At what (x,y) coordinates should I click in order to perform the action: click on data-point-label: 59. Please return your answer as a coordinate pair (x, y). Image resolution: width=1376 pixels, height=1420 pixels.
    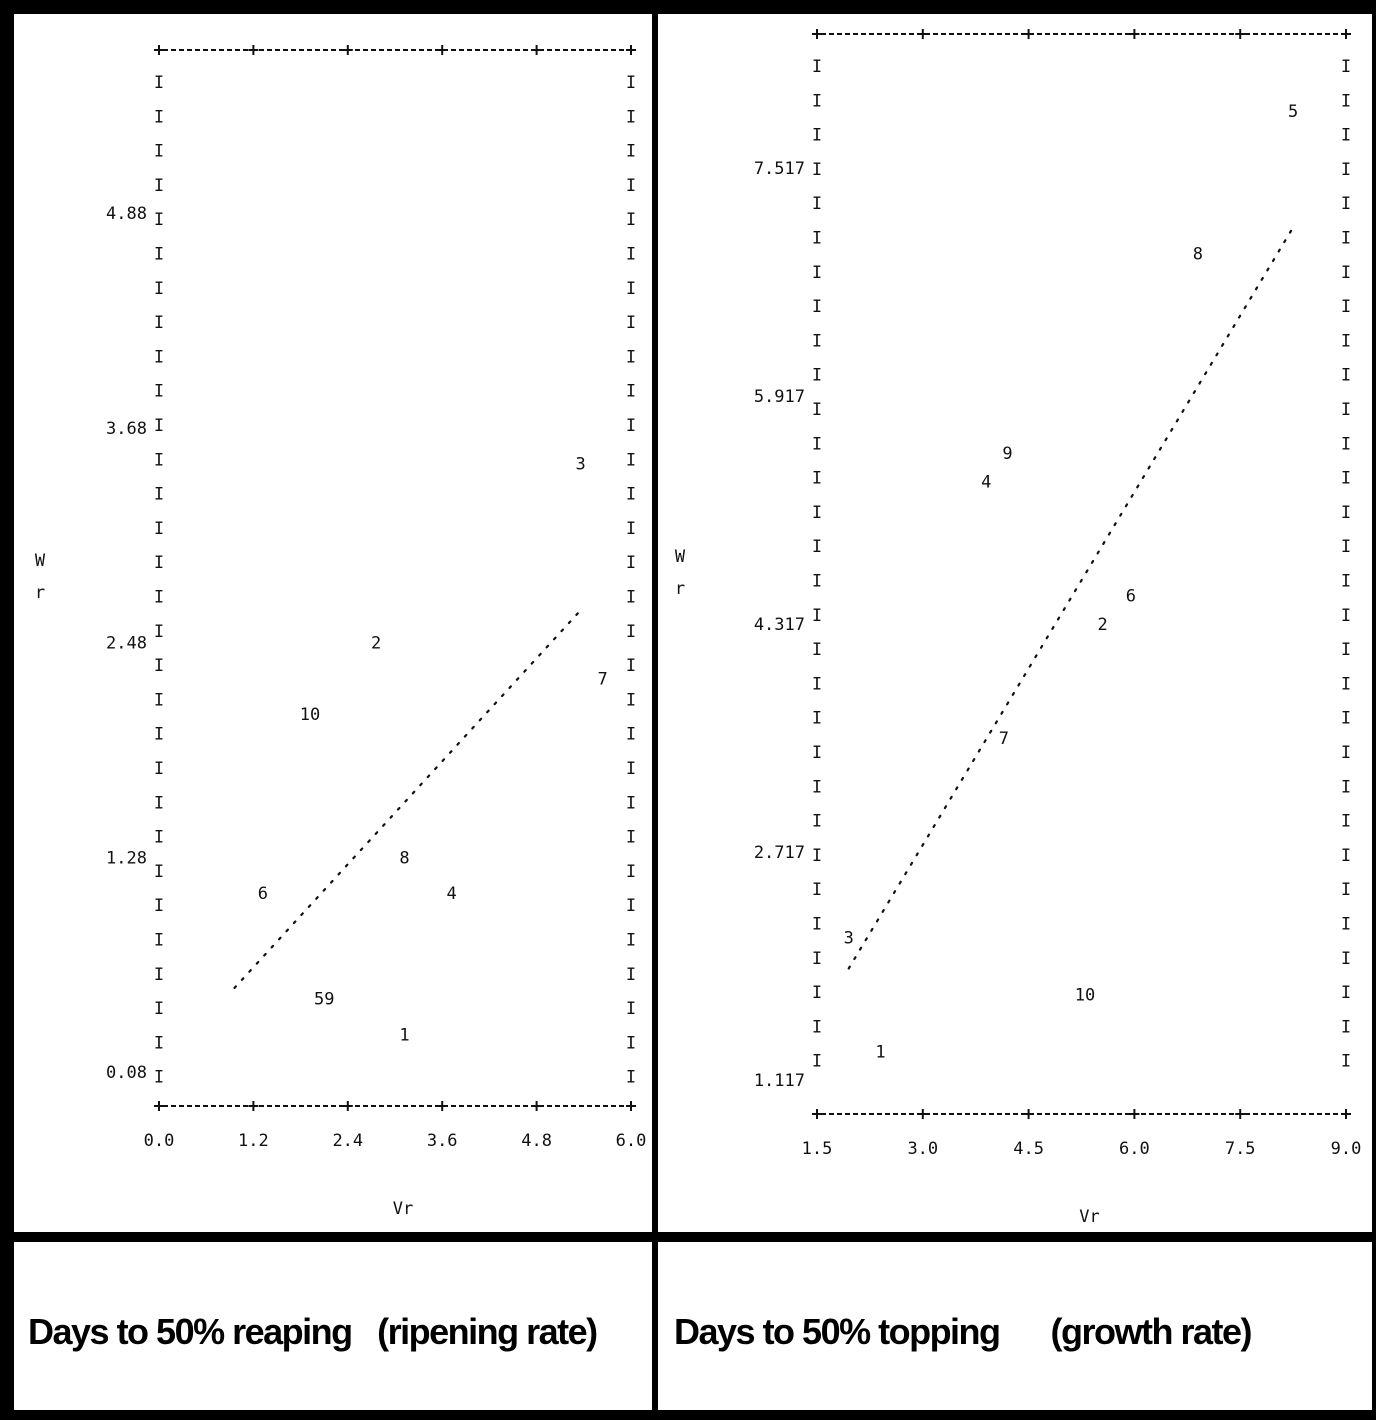
    Looking at the image, I should click on (324, 1000).